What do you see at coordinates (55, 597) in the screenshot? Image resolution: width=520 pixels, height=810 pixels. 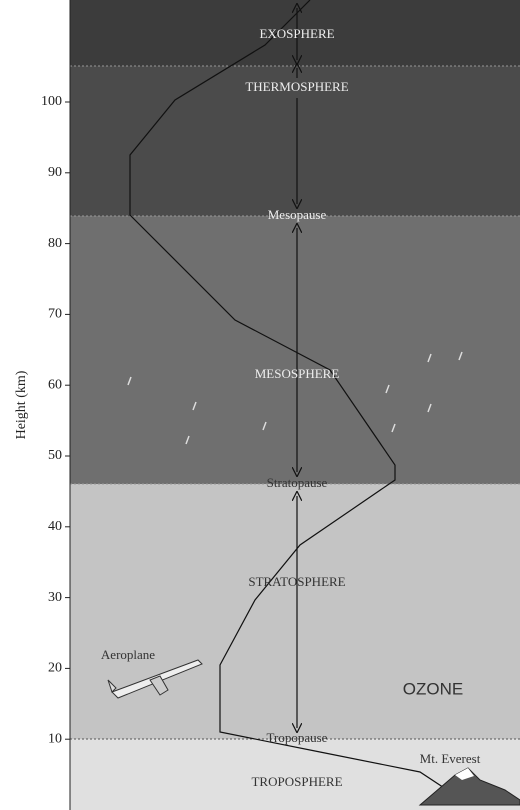 I see `y-tick-label: 30` at bounding box center [55, 597].